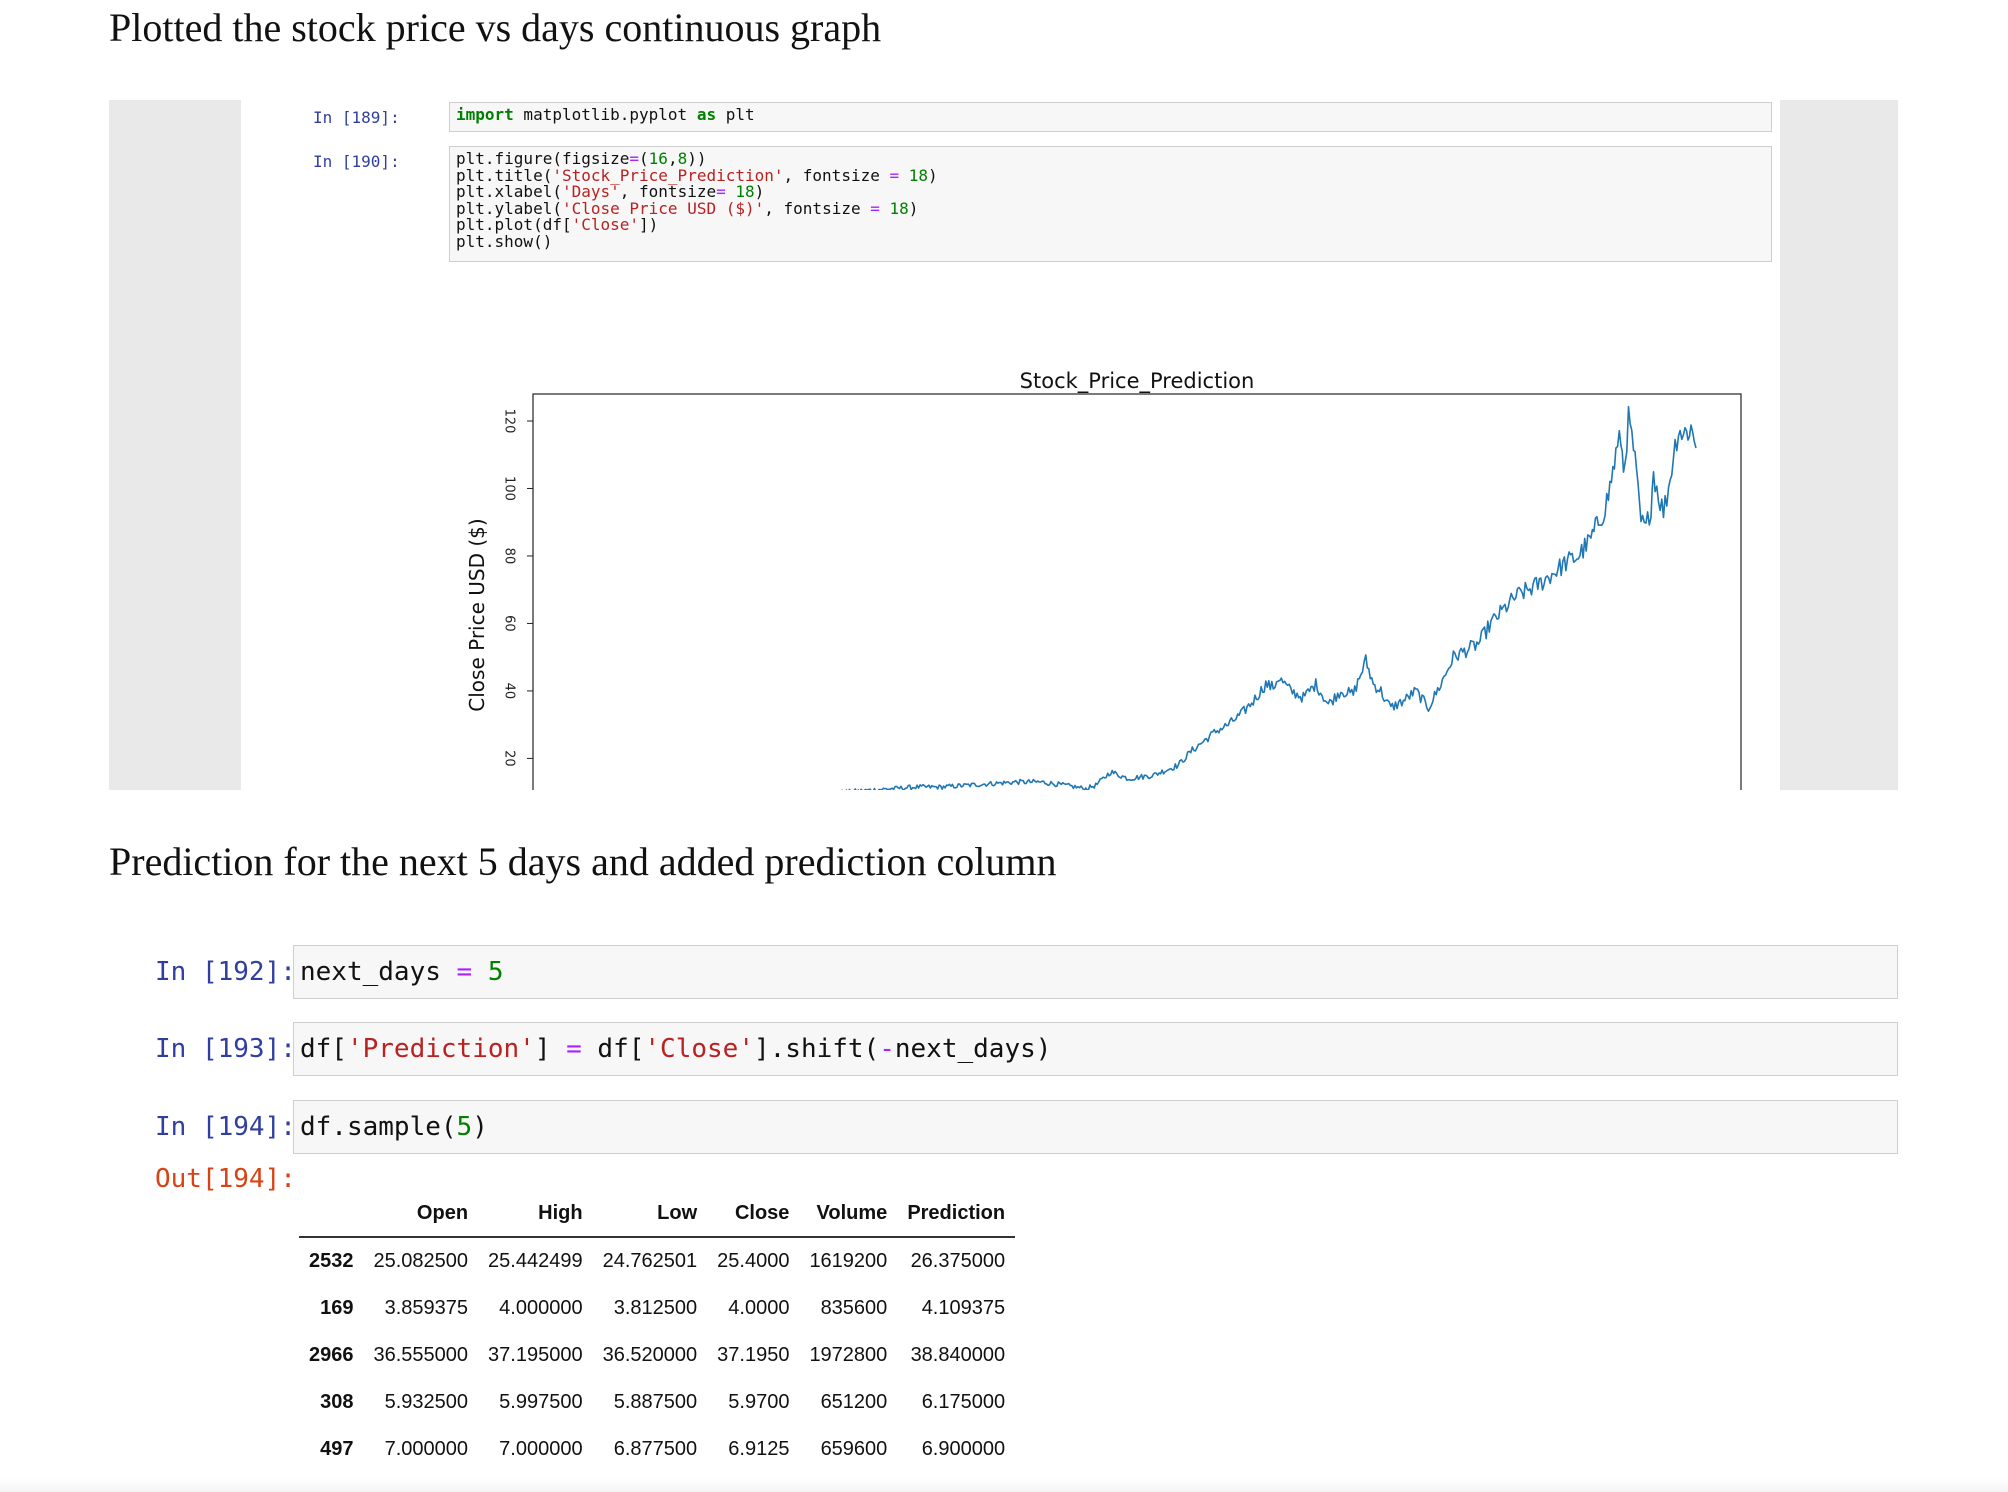 This screenshot has width=2008, height=1492. What do you see at coordinates (973, 1049) in the screenshot?
I see `code-text: next_days)` at bounding box center [973, 1049].